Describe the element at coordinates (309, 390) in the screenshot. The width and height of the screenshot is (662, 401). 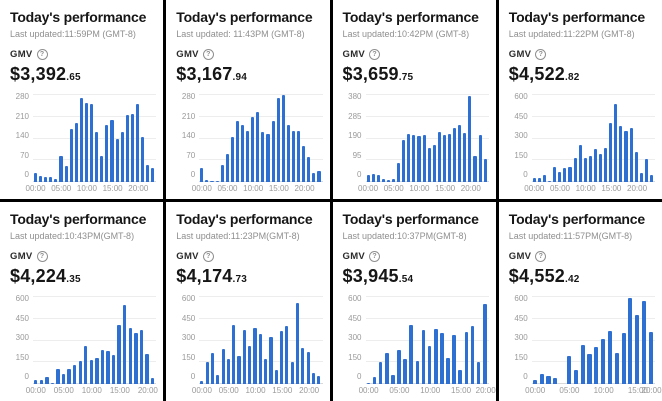
I see `x-tick-label: 20:00` at that location.